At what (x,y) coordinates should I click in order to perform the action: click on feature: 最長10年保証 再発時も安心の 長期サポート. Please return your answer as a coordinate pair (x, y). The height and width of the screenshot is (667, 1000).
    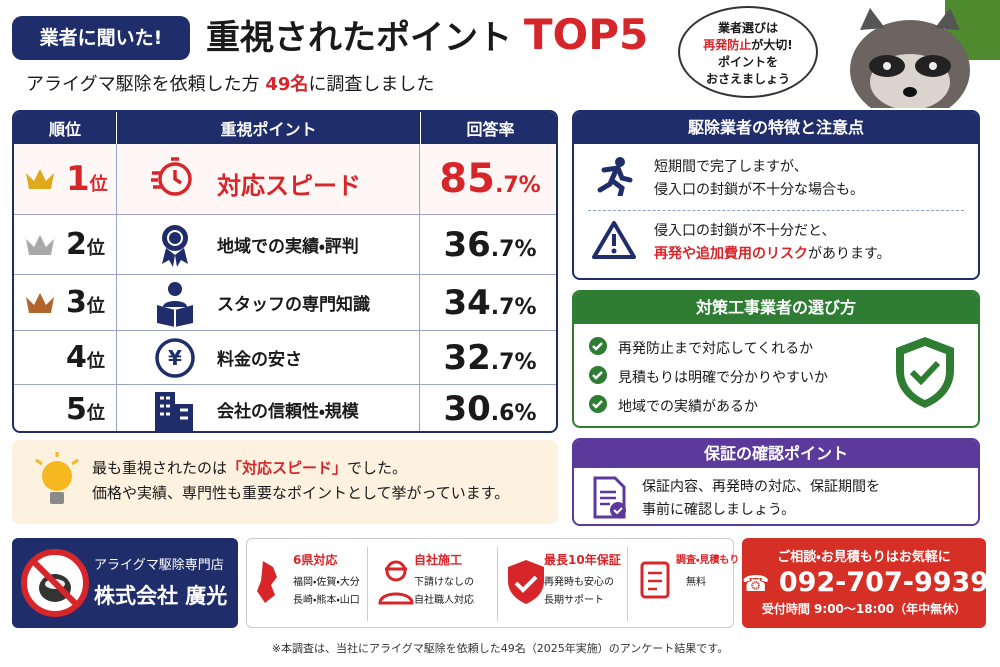
    Looking at the image, I should click on (562, 584).